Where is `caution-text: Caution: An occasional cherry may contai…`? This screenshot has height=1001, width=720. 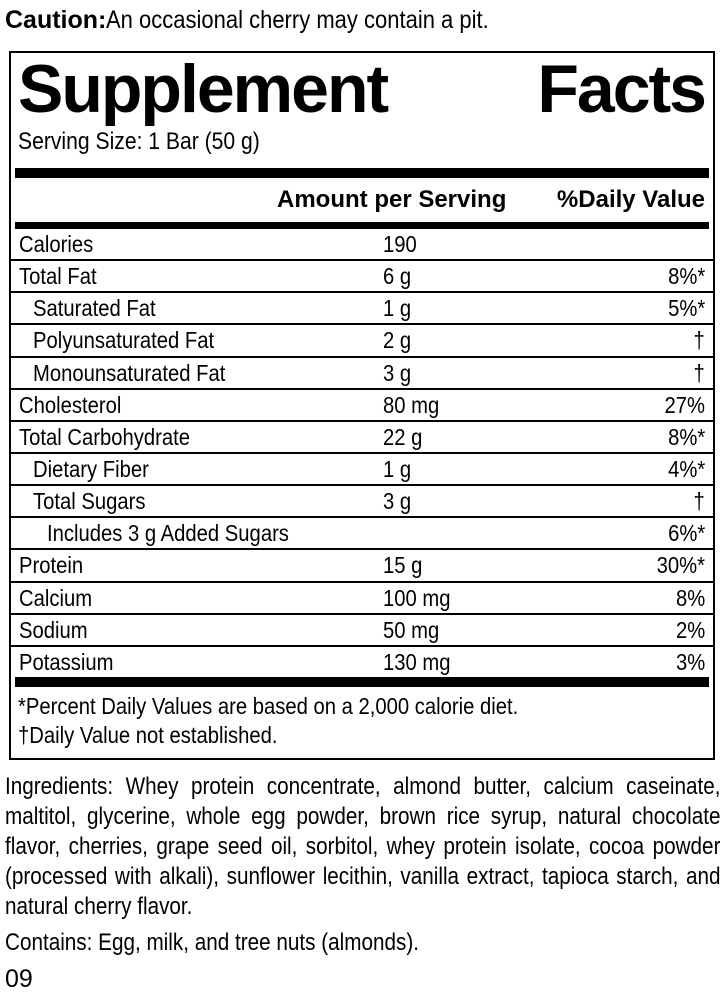 caution-text: Caution: An occasional cherry may contai… is located at coordinates (360, 17).